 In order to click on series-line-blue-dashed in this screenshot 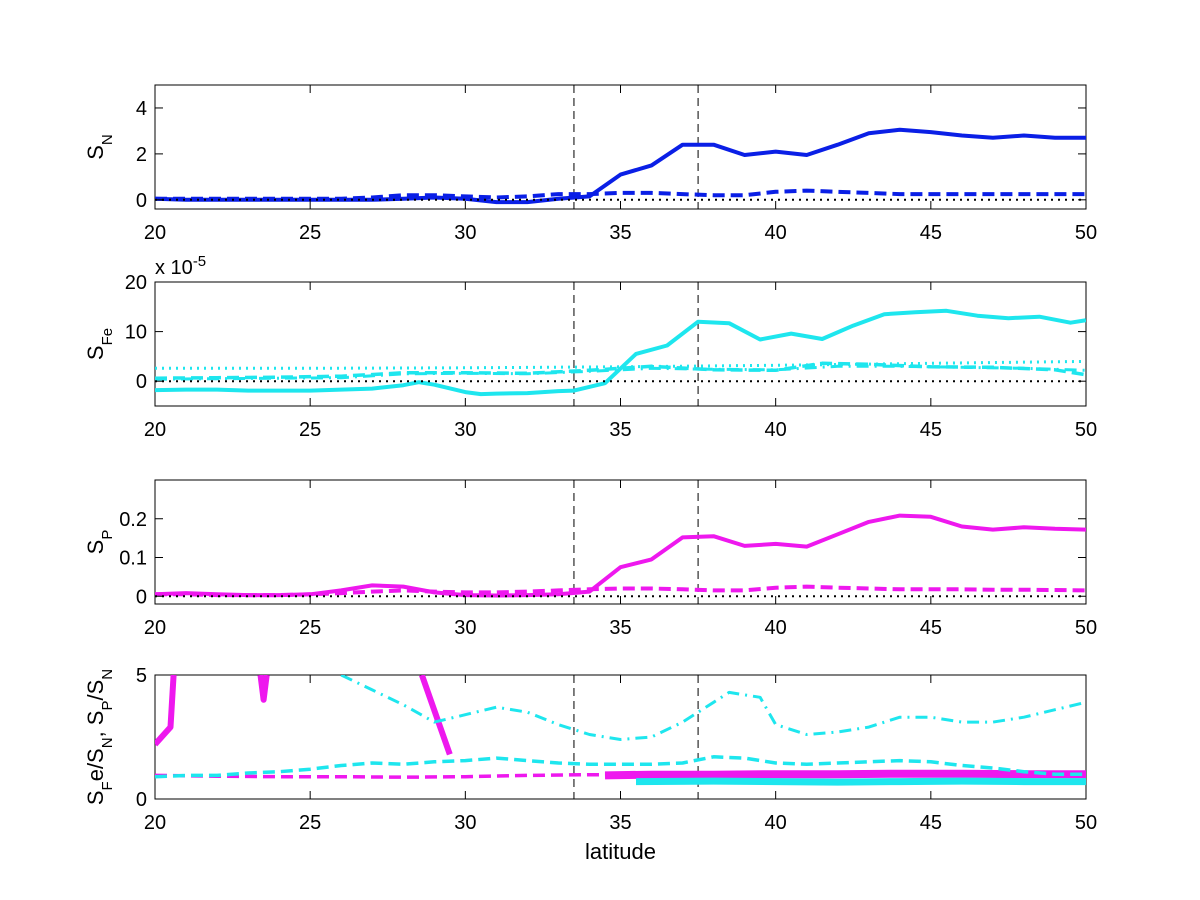, I will do `click(620, 194)`.